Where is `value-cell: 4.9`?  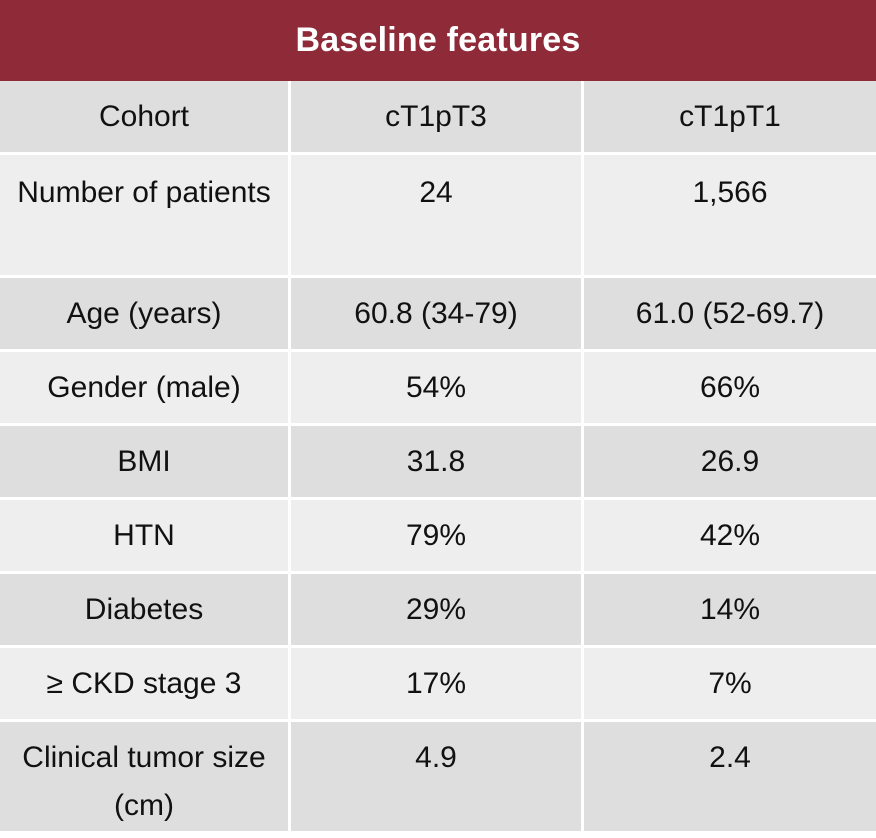 value-cell: 4.9 is located at coordinates (437, 776).